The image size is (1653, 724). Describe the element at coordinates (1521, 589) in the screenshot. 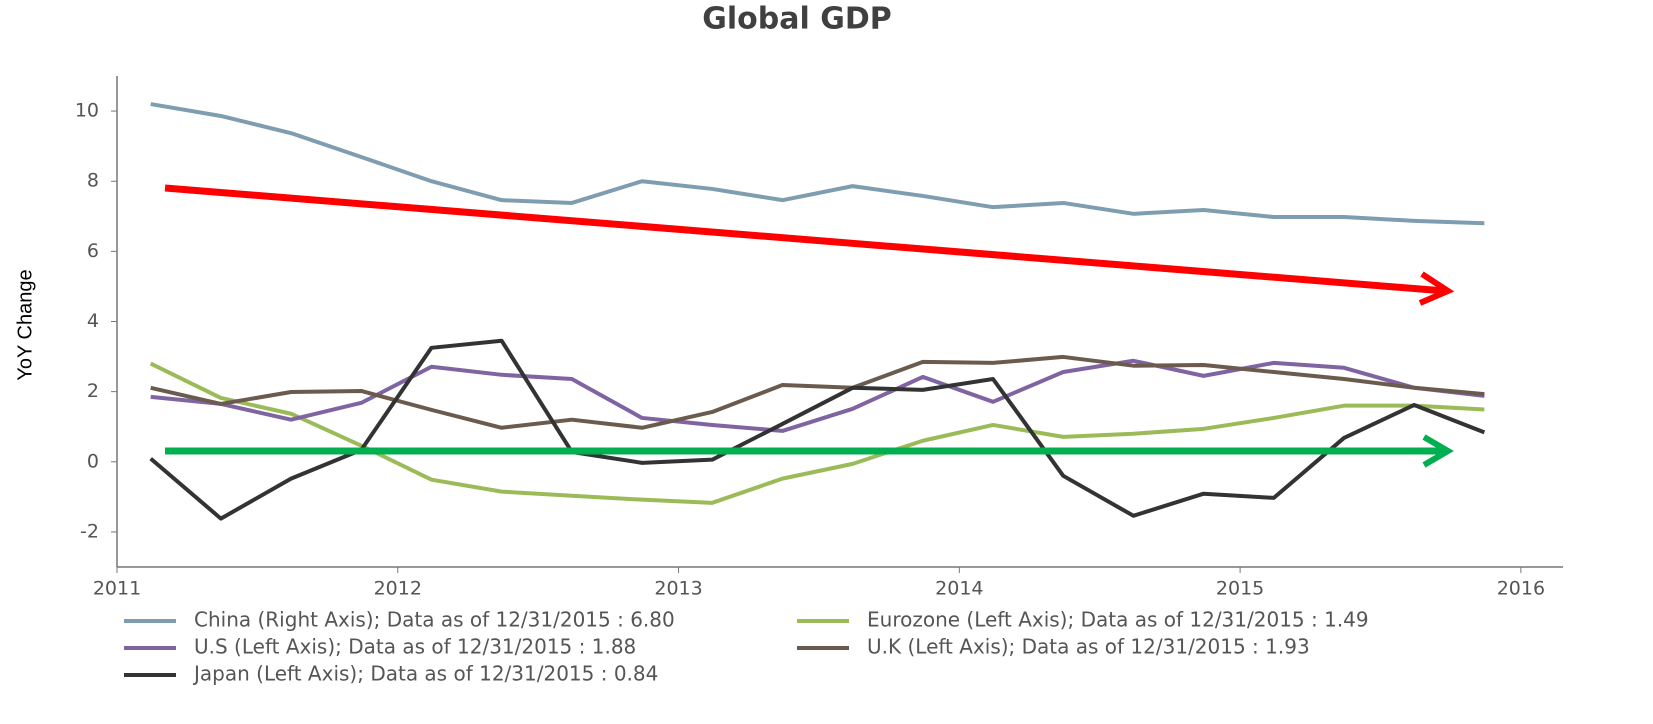

I see `x-tick-label: 2016` at that location.